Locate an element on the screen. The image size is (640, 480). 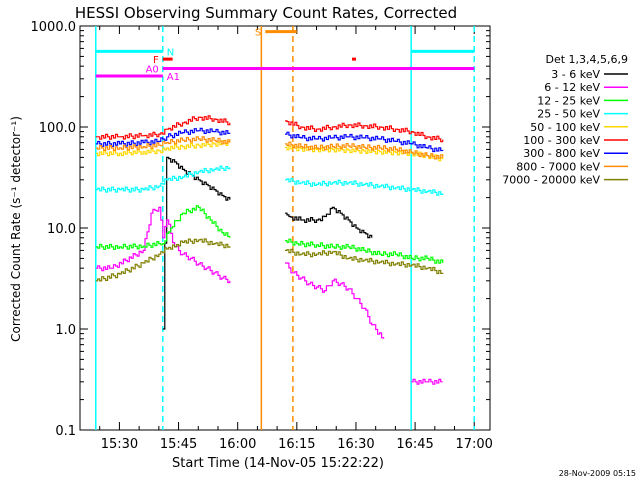
x-tick-label: 16:30 is located at coordinates (355, 444).